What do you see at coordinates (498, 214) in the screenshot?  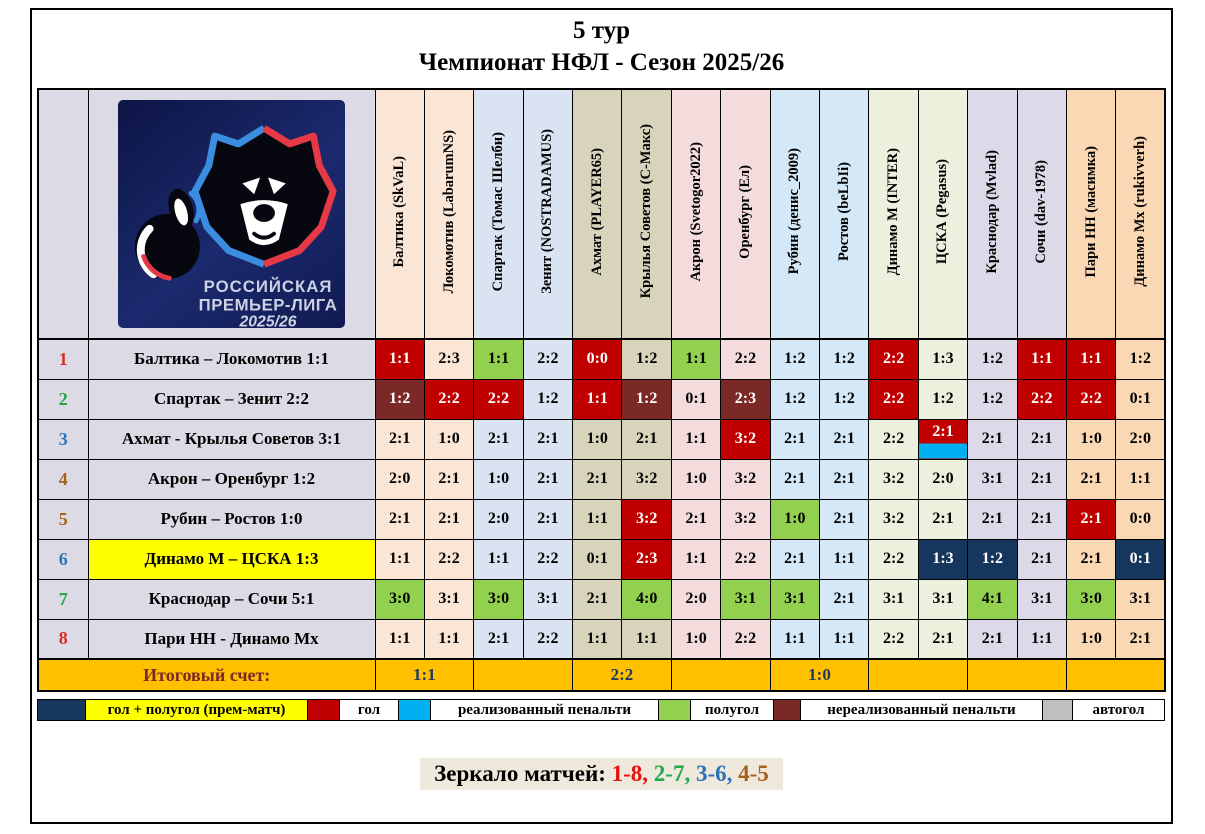 I see `predictor-column-header: Спартак (Томас Шелби)` at bounding box center [498, 214].